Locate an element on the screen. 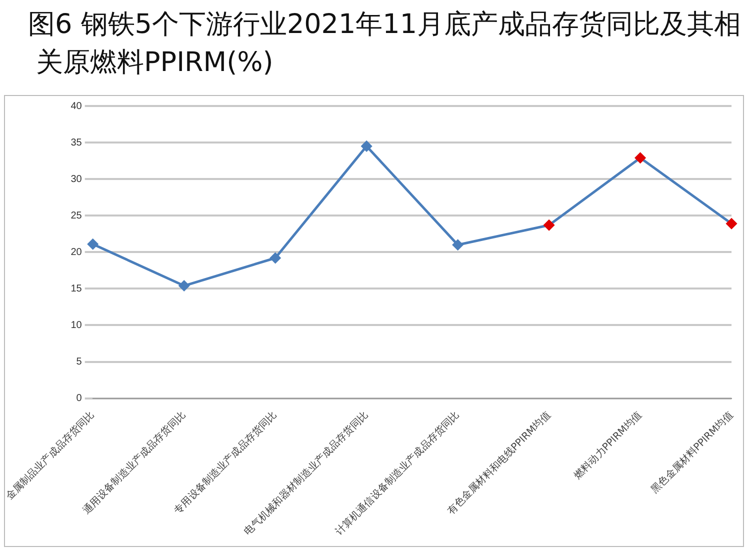 This screenshot has width=748, height=551. y-tick-label: 20 is located at coordinates (76, 252).